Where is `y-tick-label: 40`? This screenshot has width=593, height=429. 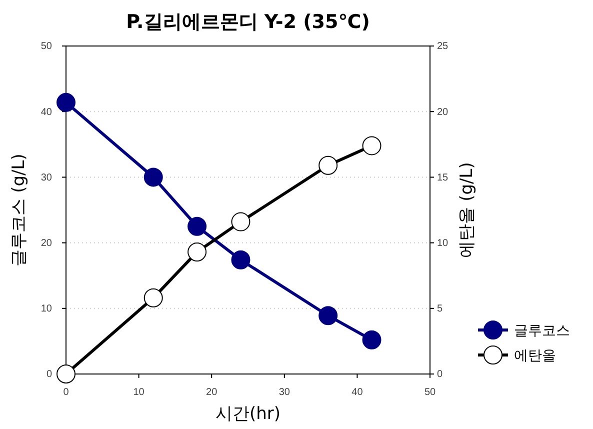
y-tick-label: 40 is located at coordinates (46, 112).